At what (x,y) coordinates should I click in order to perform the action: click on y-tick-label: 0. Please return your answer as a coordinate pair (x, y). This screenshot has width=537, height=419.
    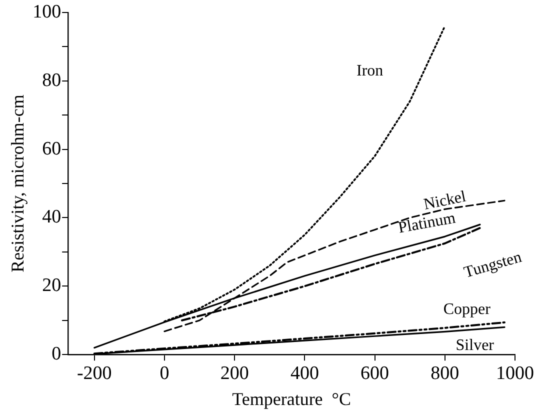
    Looking at the image, I should click on (57, 354).